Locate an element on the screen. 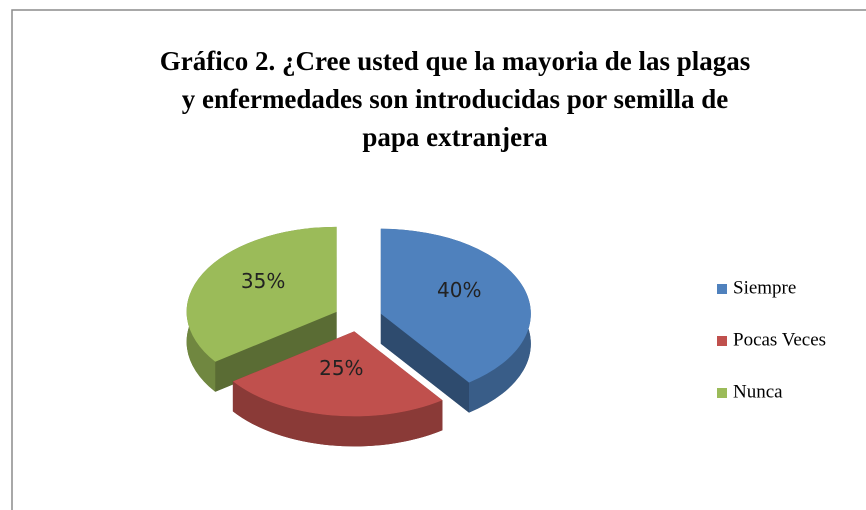 This screenshot has width=866, height=510. legend-label: Pocas Veces is located at coordinates (779, 339).